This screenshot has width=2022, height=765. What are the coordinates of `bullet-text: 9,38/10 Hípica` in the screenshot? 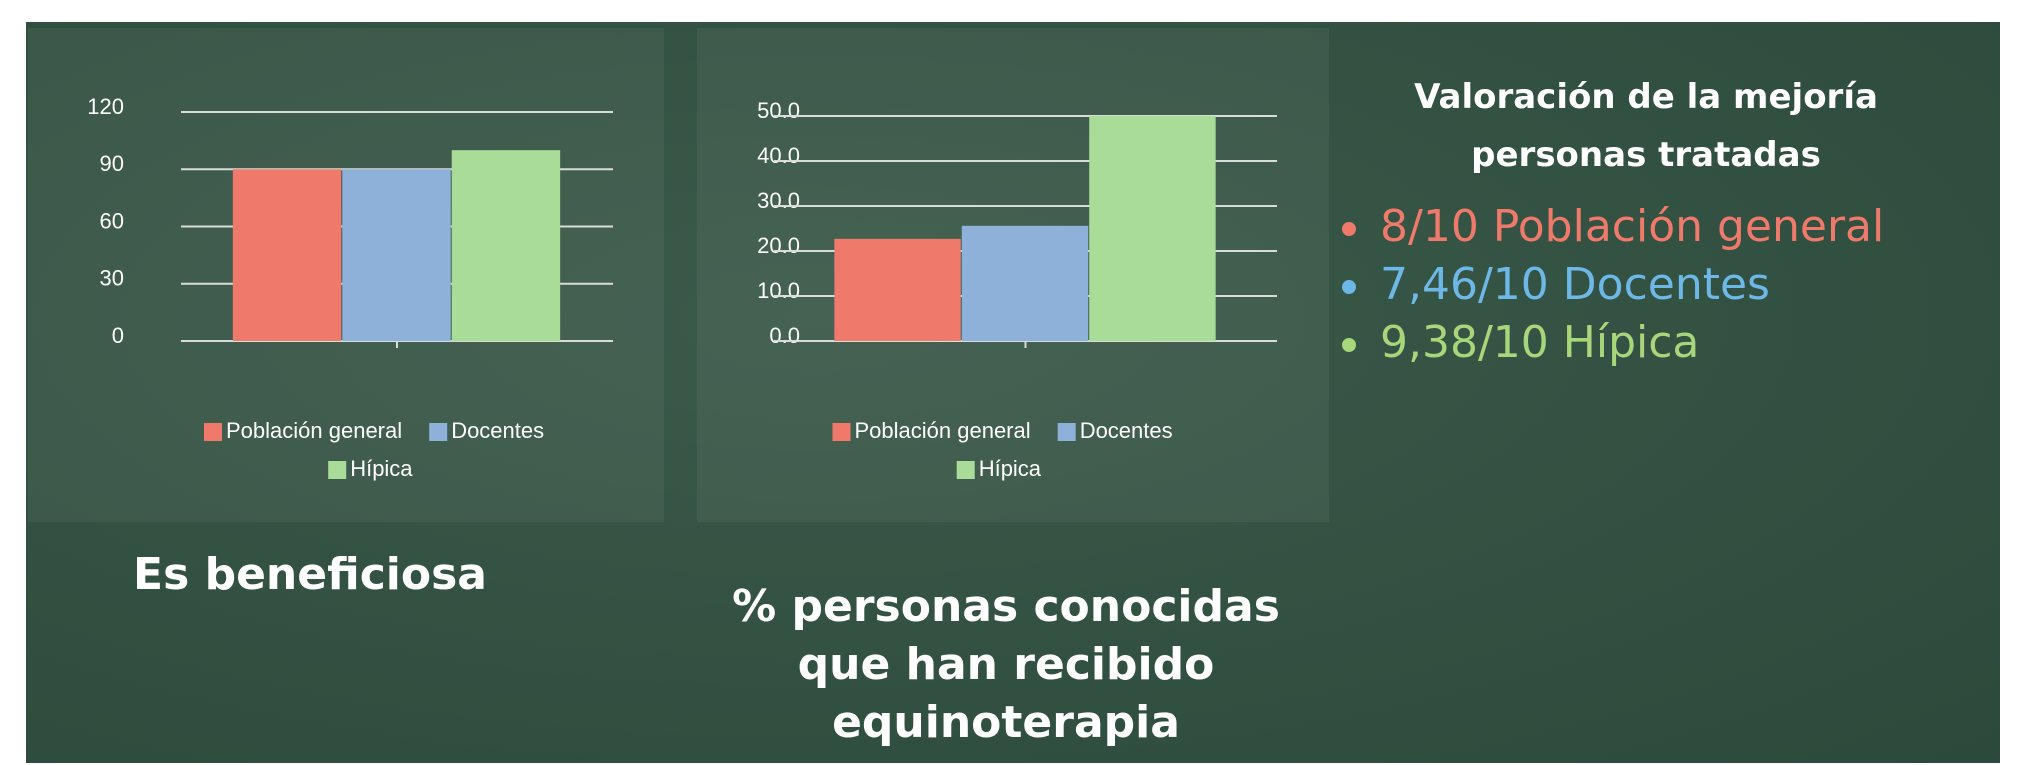 It's located at (1540, 342).